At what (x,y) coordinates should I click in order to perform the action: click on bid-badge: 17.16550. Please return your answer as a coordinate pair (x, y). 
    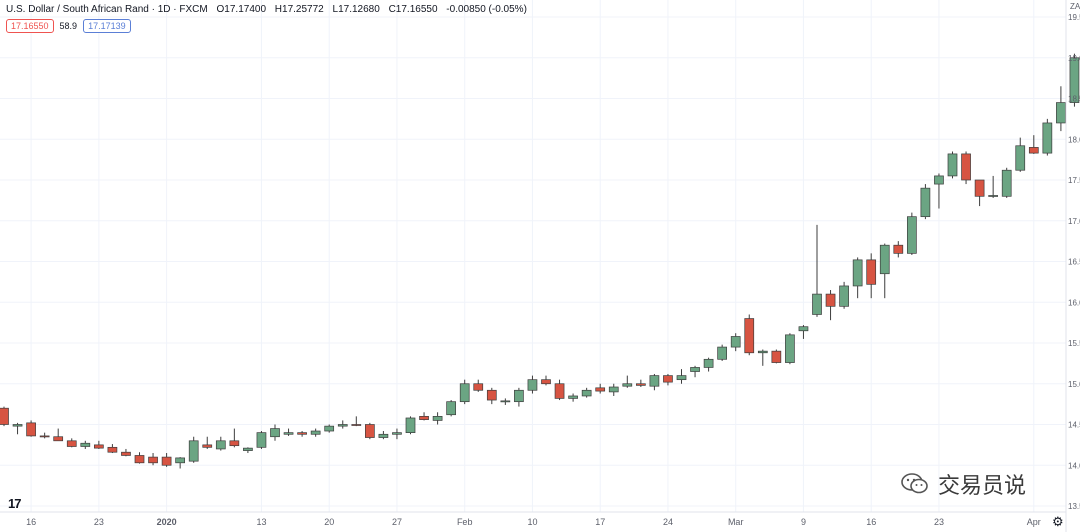
    Looking at the image, I should click on (30, 26).